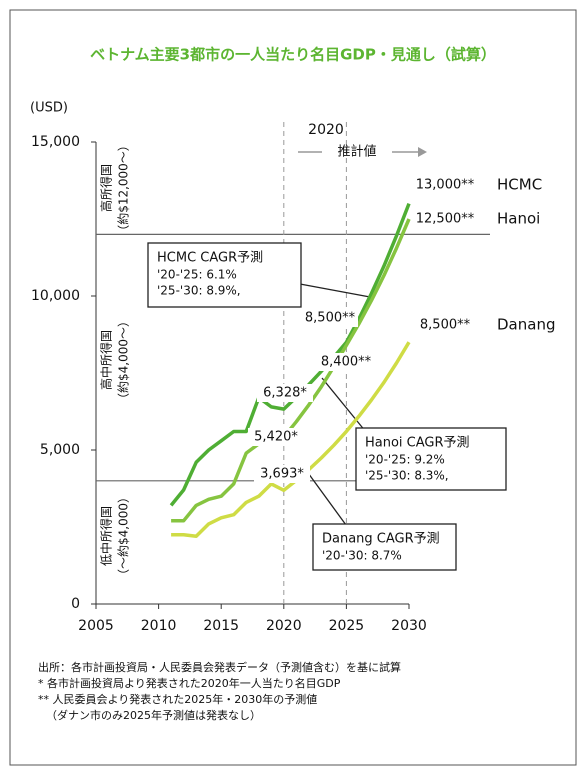 This screenshot has height=776, width=587. Describe the element at coordinates (106, 360) in the screenshot. I see `zone-label: 高中所得国` at that location.